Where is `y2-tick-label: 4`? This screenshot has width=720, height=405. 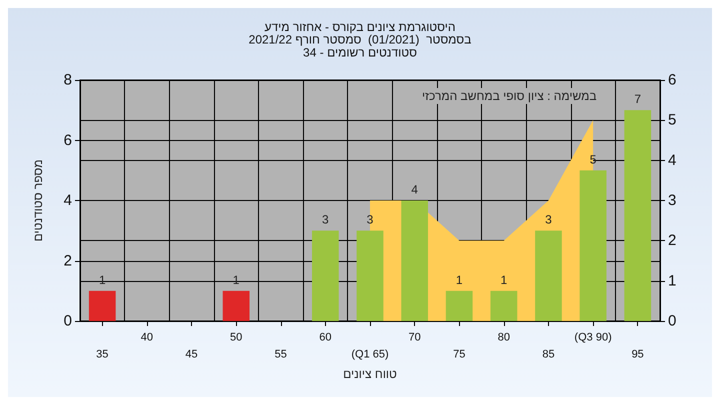 y2-tick-label: 4 is located at coordinates (672, 160).